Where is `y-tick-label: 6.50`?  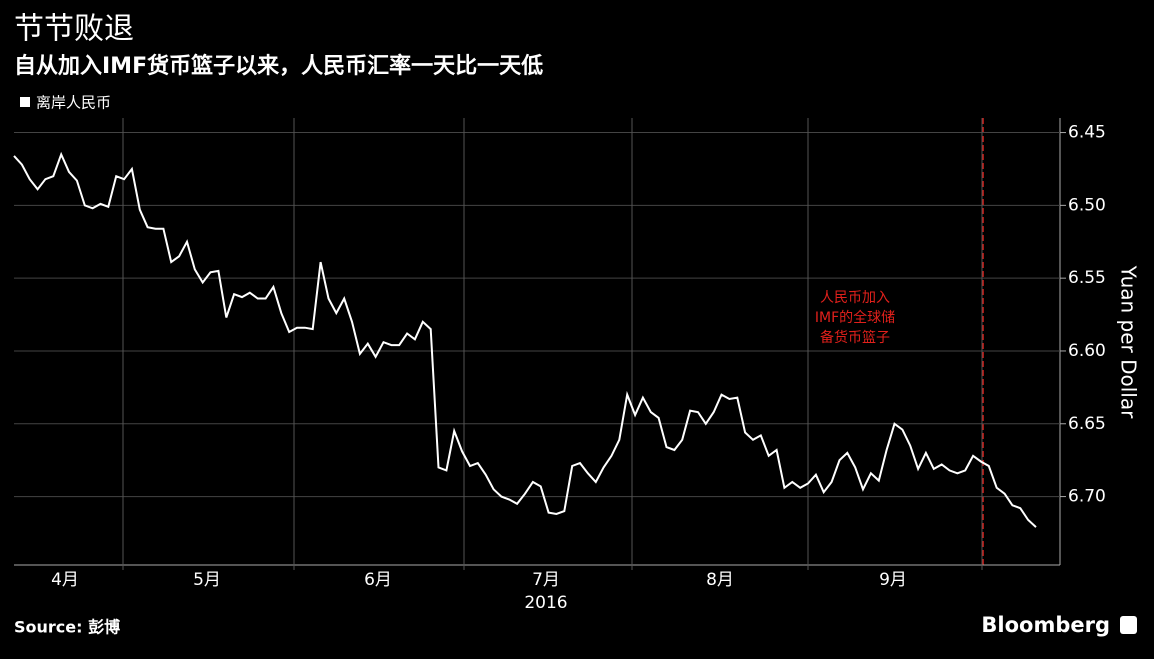 y-tick-label: 6.50 is located at coordinates (1087, 205).